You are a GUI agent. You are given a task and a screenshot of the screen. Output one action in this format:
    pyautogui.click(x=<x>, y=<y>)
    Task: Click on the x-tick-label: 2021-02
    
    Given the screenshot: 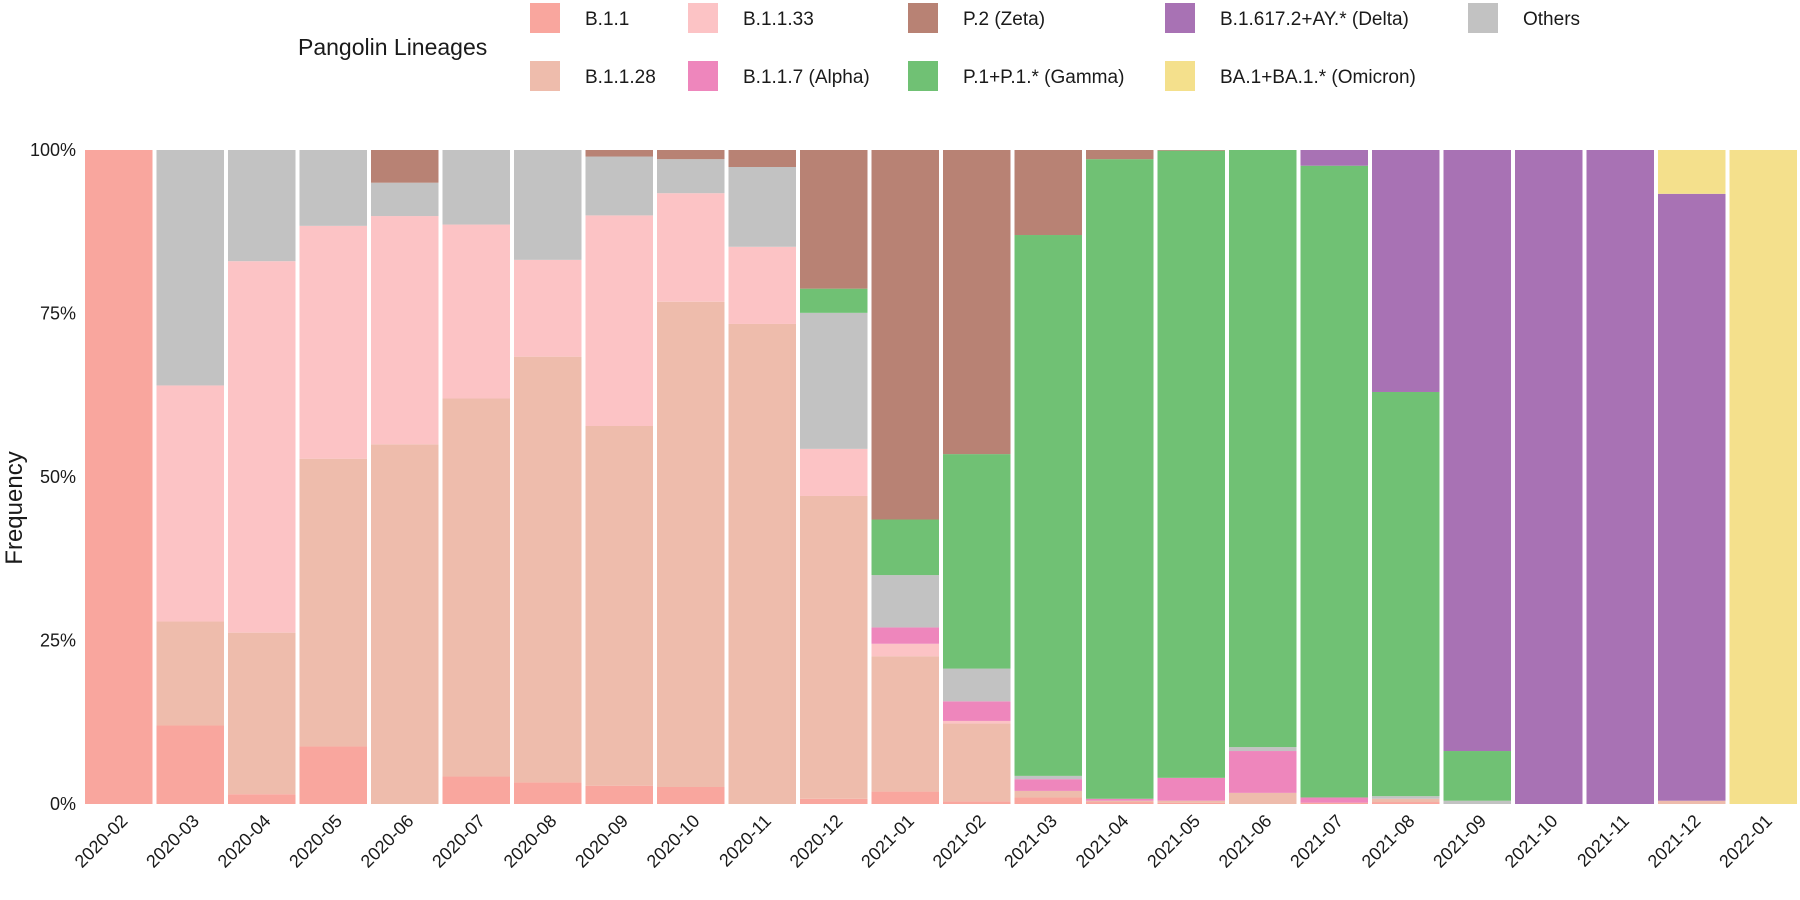 What is the action you would take?
    pyautogui.click(x=959, y=841)
    